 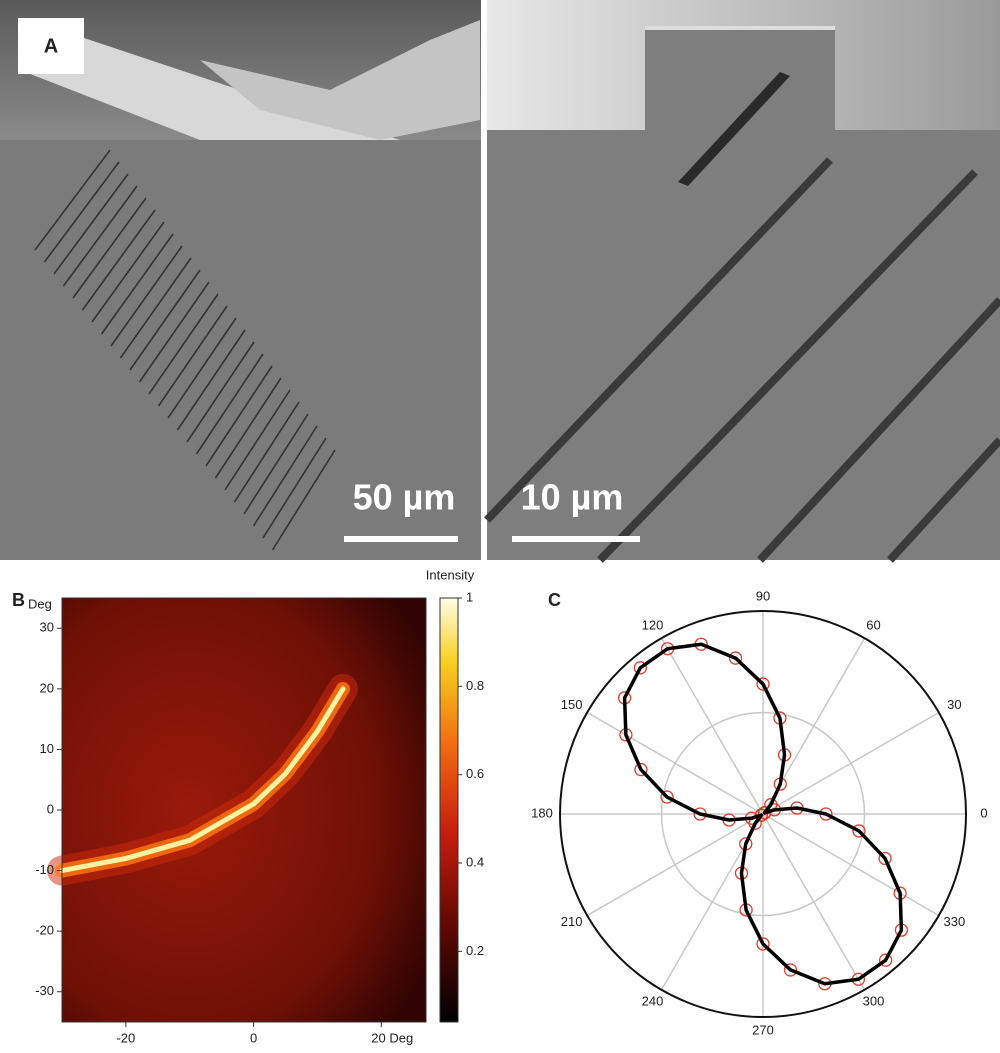 What do you see at coordinates (763, 595) in the screenshot?
I see `angle-label: 90` at bounding box center [763, 595].